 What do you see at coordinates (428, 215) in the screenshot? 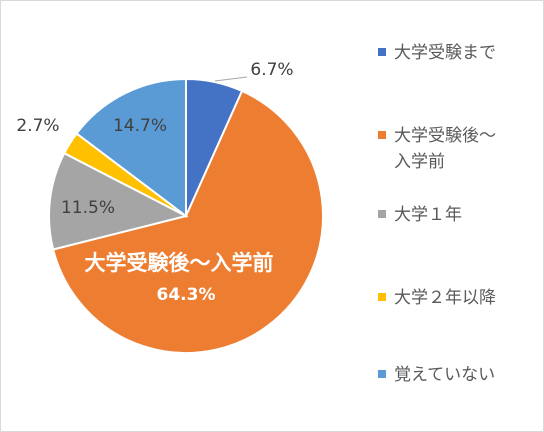
I see `legend-label-3: 大学１年` at bounding box center [428, 215].